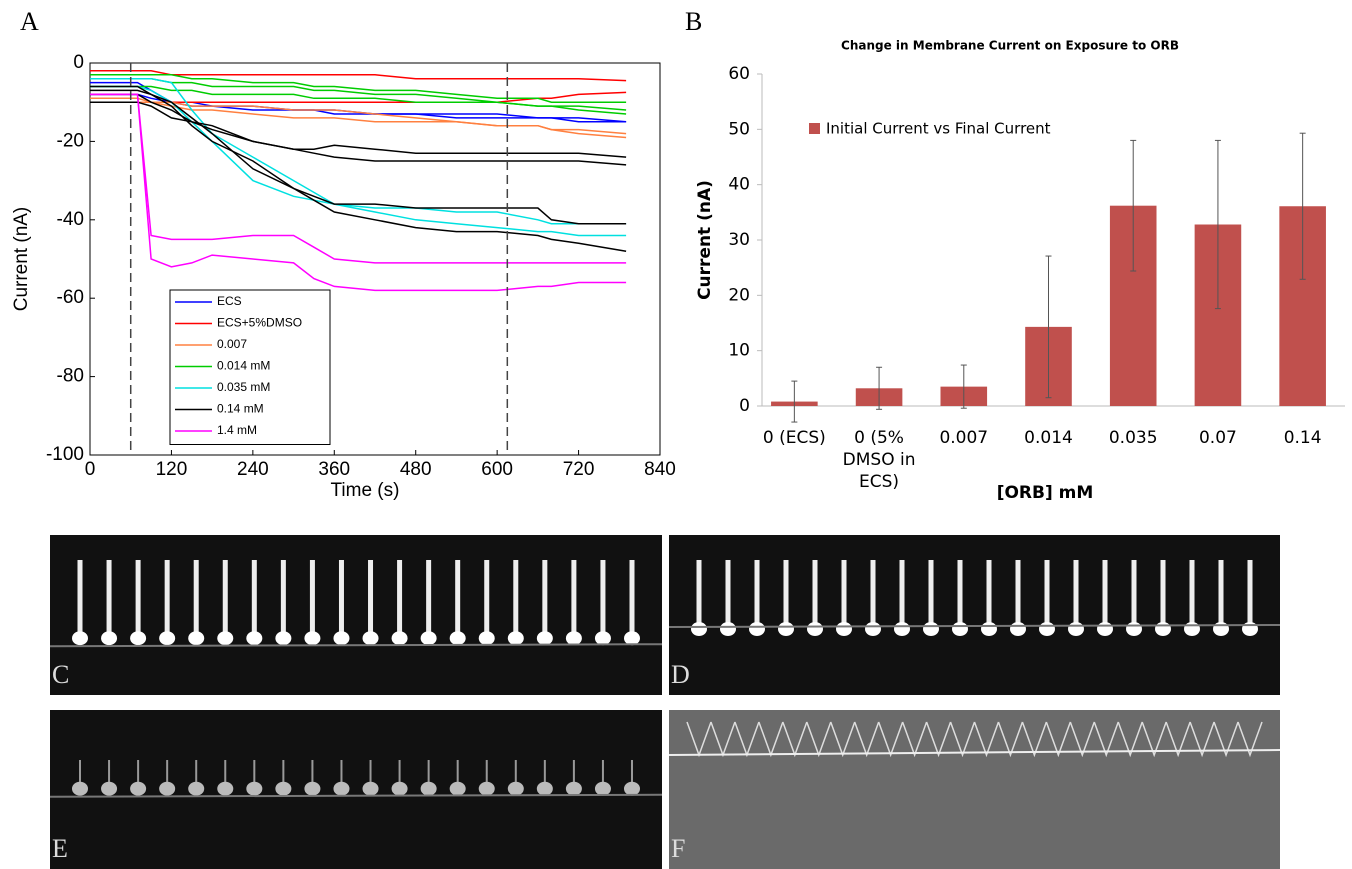 The width and height of the screenshot is (1352, 869). I want to click on y-tick-label: -60, so click(70, 297).